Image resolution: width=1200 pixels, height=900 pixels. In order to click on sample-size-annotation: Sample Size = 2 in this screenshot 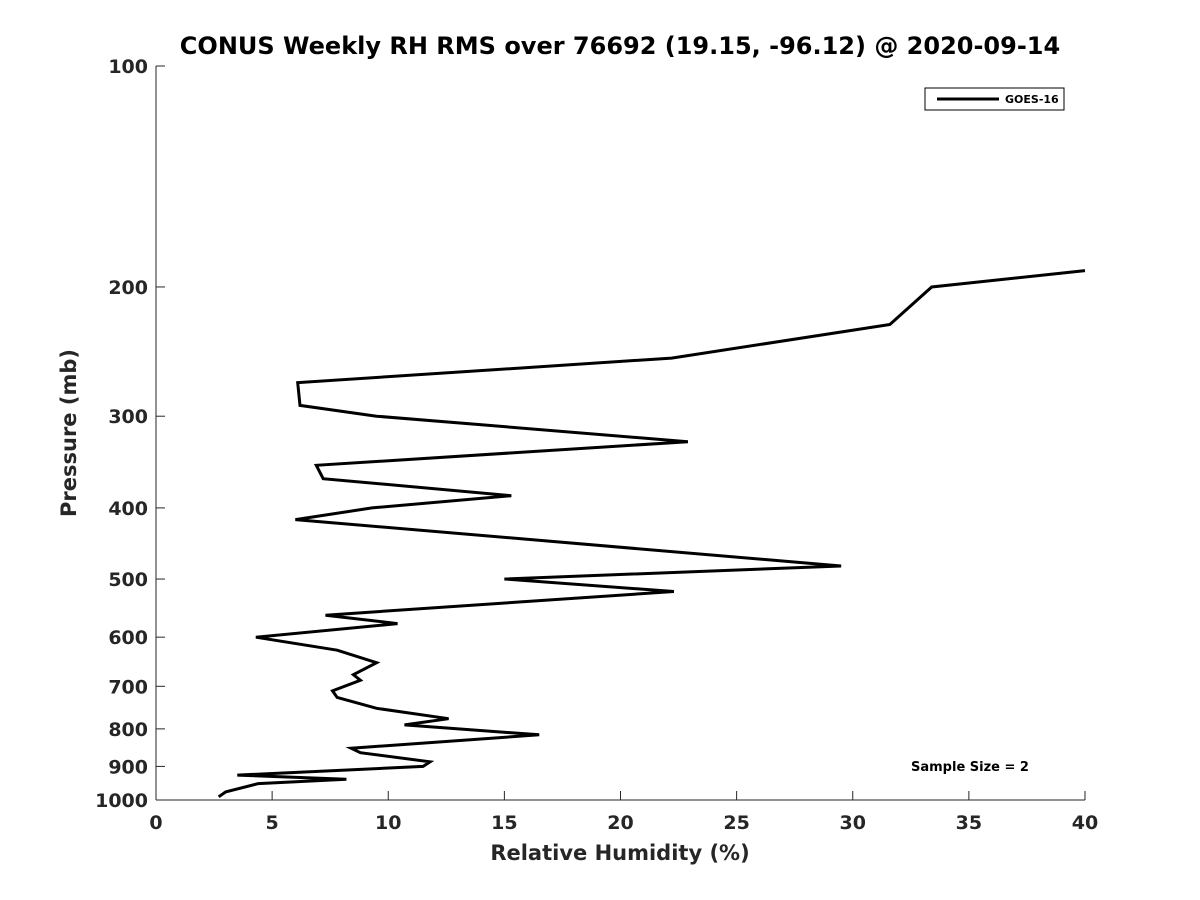, I will do `click(970, 767)`.